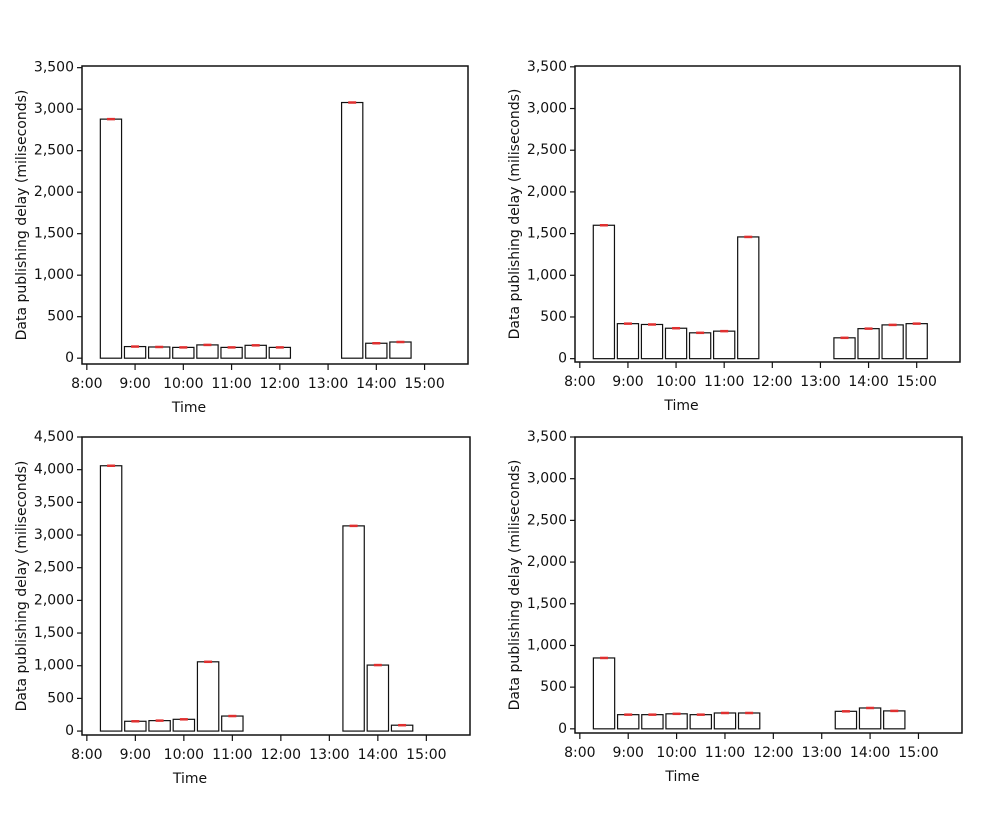 The width and height of the screenshot is (989, 817). What do you see at coordinates (54, 470) in the screenshot?
I see `y-tick-label: 4,000` at bounding box center [54, 470].